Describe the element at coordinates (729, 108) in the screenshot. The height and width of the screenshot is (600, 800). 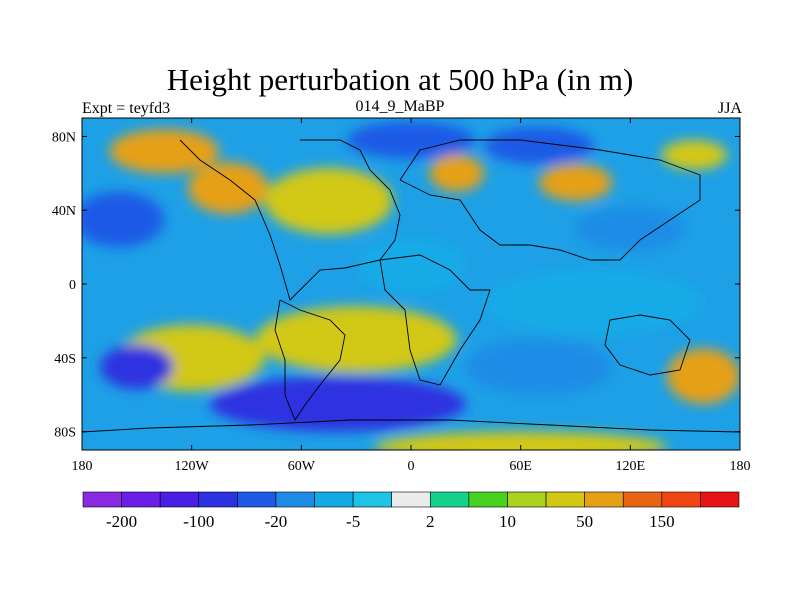
I see `season-label: JJA` at that location.